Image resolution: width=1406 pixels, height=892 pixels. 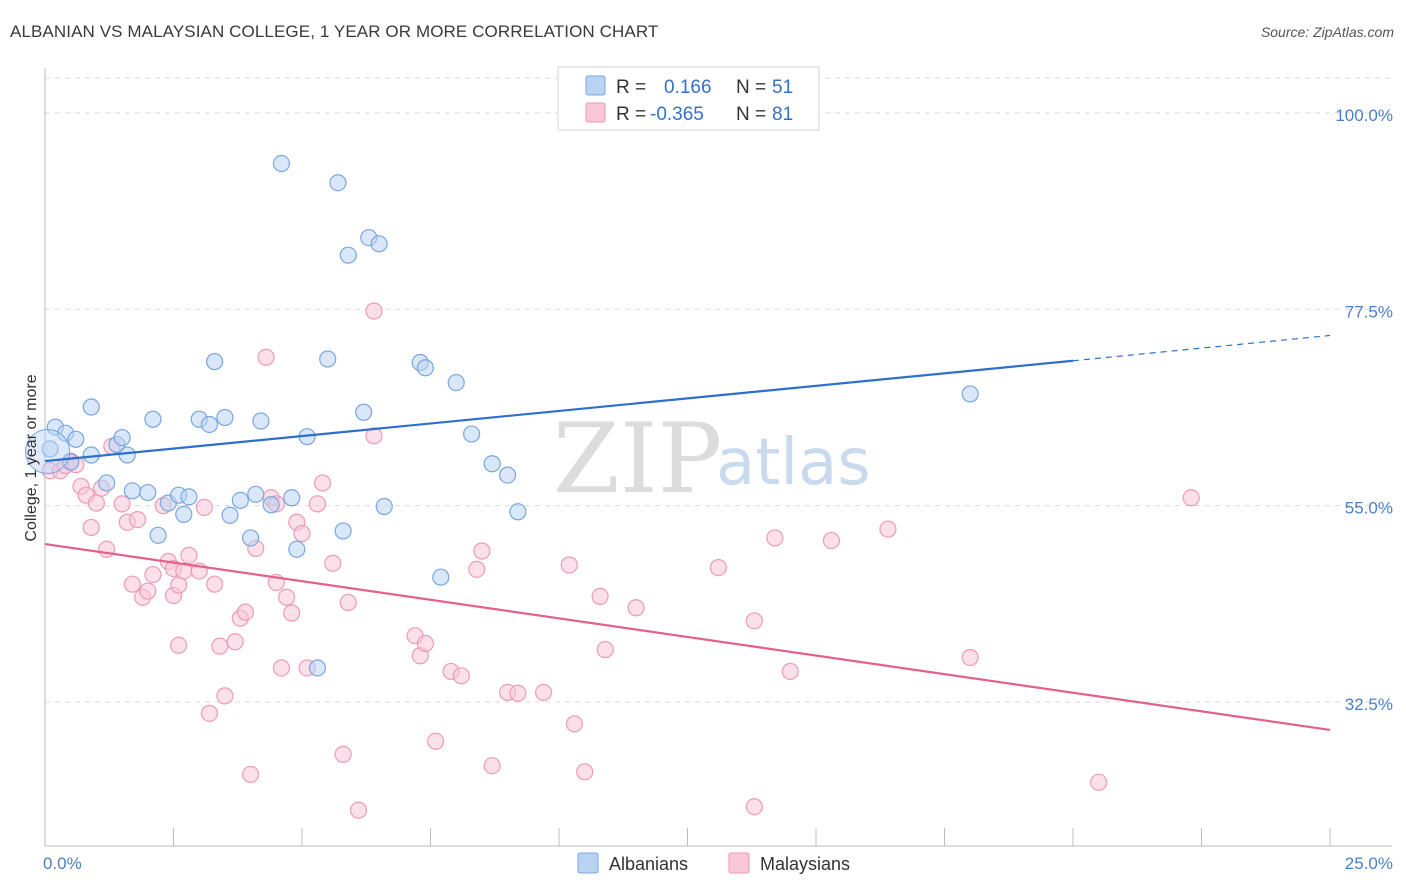 What do you see at coordinates (631, 87) in the screenshot?
I see `albanian-r-label: R =` at bounding box center [631, 87].